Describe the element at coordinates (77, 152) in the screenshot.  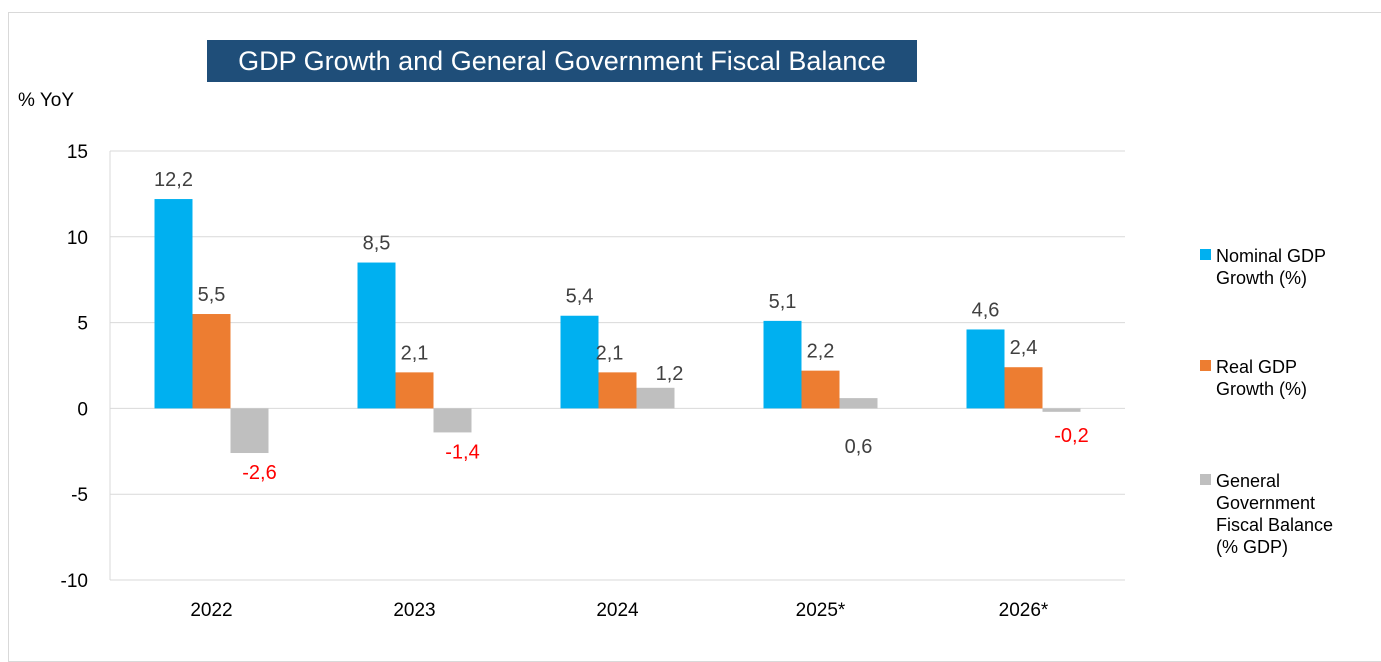
I see `y-tick-label: 15` at that location.